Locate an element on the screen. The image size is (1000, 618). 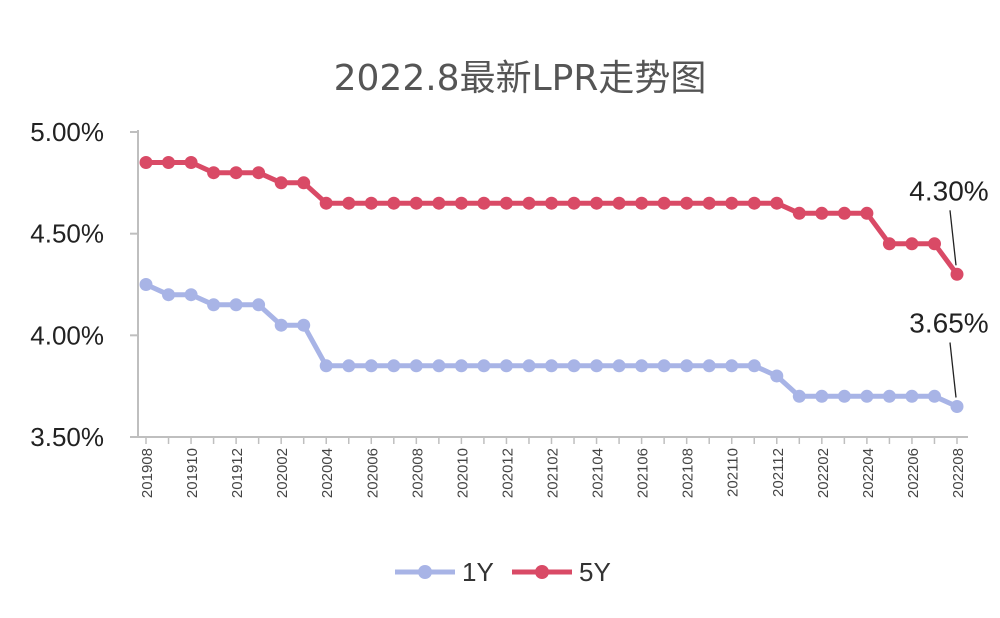
x-tick-label: 202008 is located at coordinates (417, 473).